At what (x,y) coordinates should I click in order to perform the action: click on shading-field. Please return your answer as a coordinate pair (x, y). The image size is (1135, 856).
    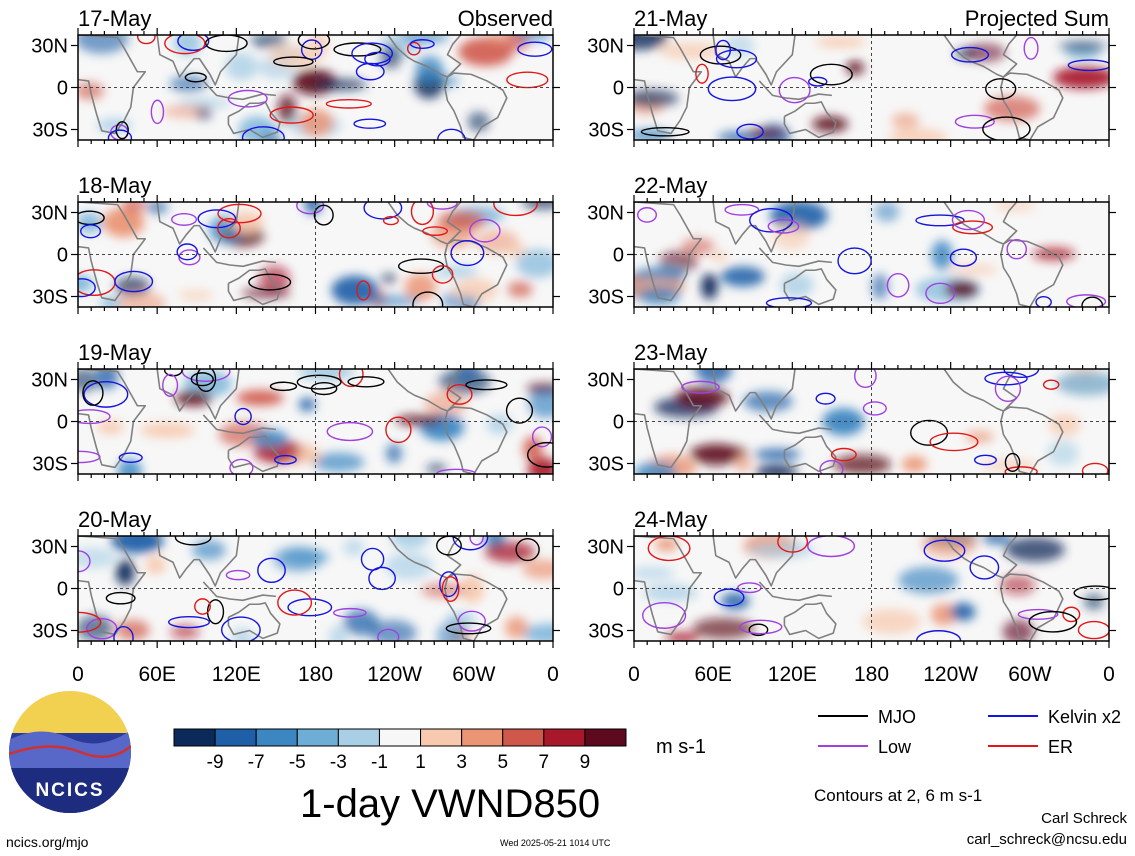
    Looking at the image, I should click on (871, 87).